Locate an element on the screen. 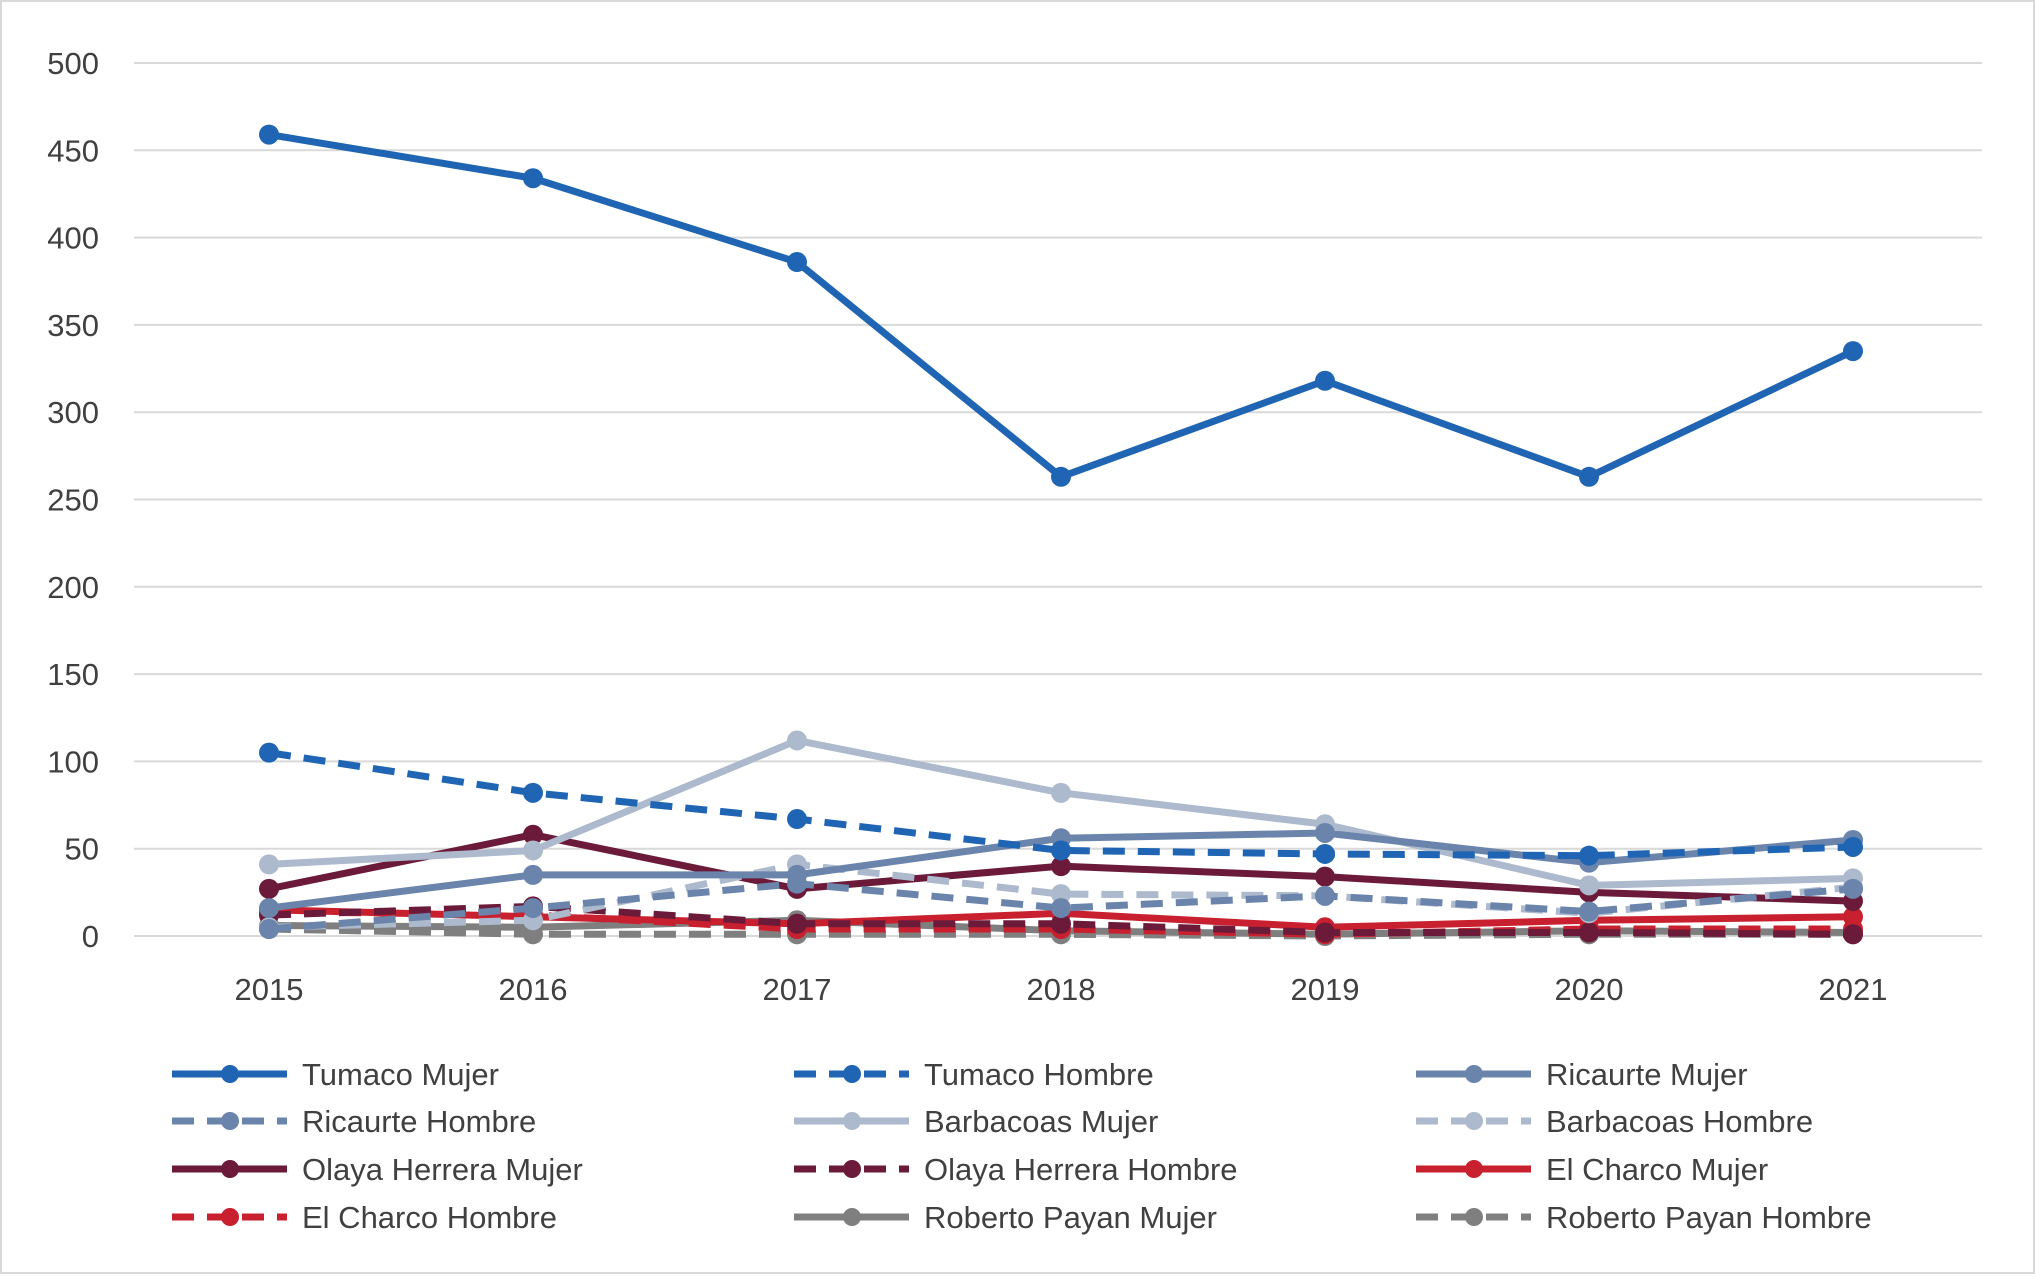 The height and width of the screenshot is (1276, 2035). legend-item-roberto-payan-mujer: Roberto Payan Mujer is located at coordinates (1005, 1217).